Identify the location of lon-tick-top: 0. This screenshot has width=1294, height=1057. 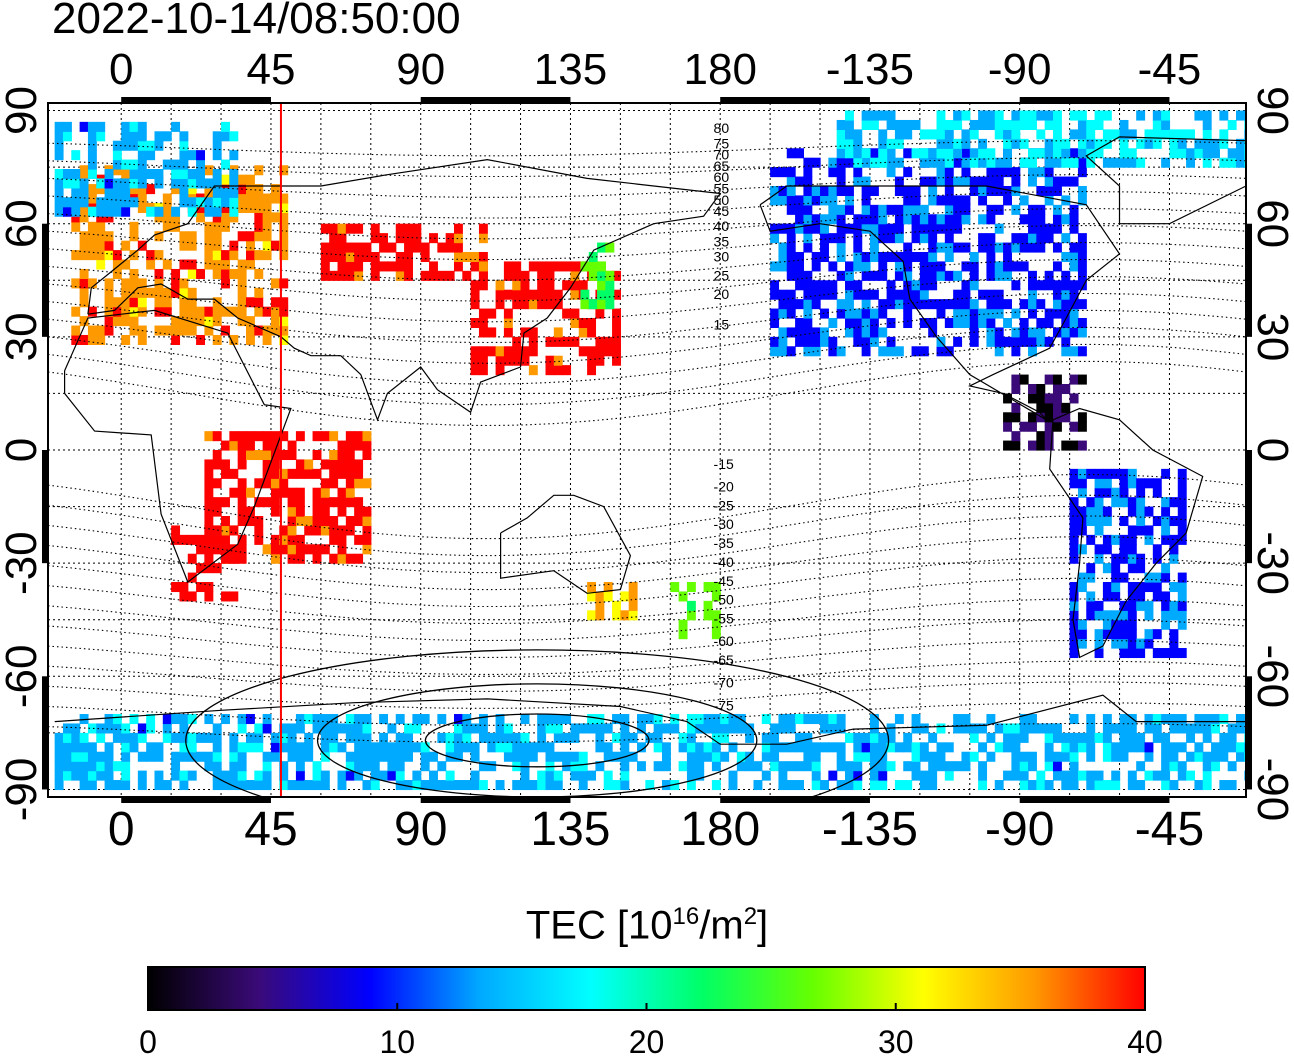
(121, 69).